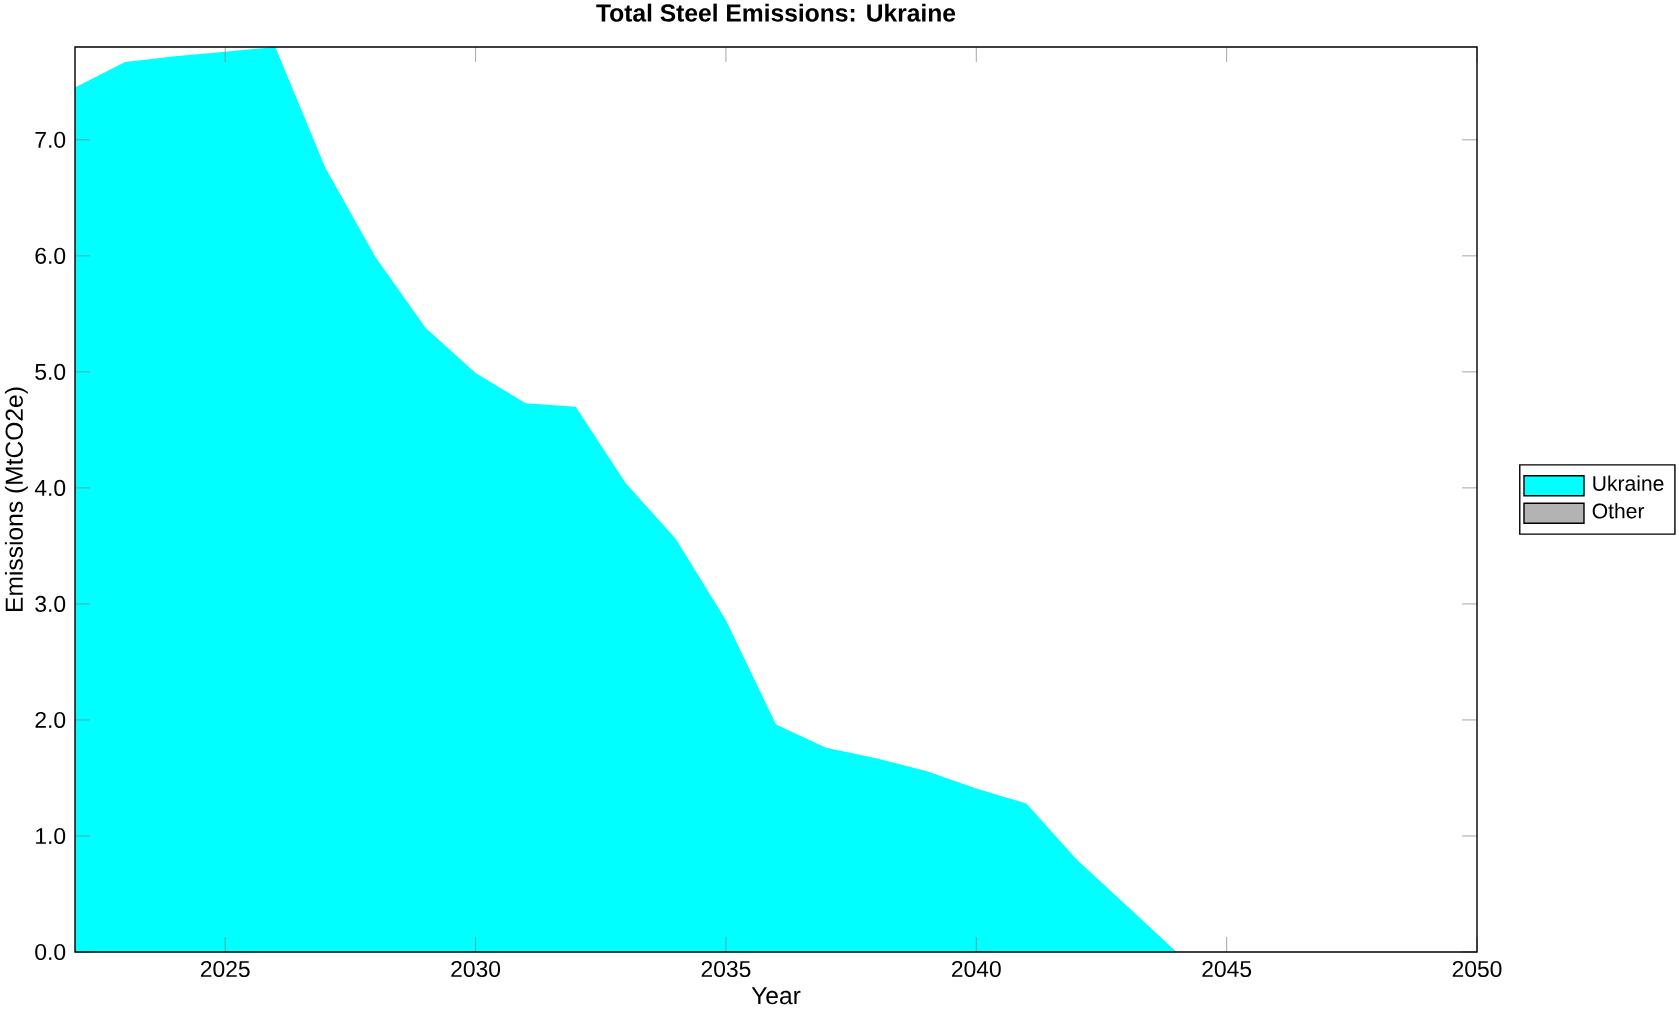 This screenshot has width=1679, height=1021. I want to click on y-tick-label: 5.0, so click(50, 371).